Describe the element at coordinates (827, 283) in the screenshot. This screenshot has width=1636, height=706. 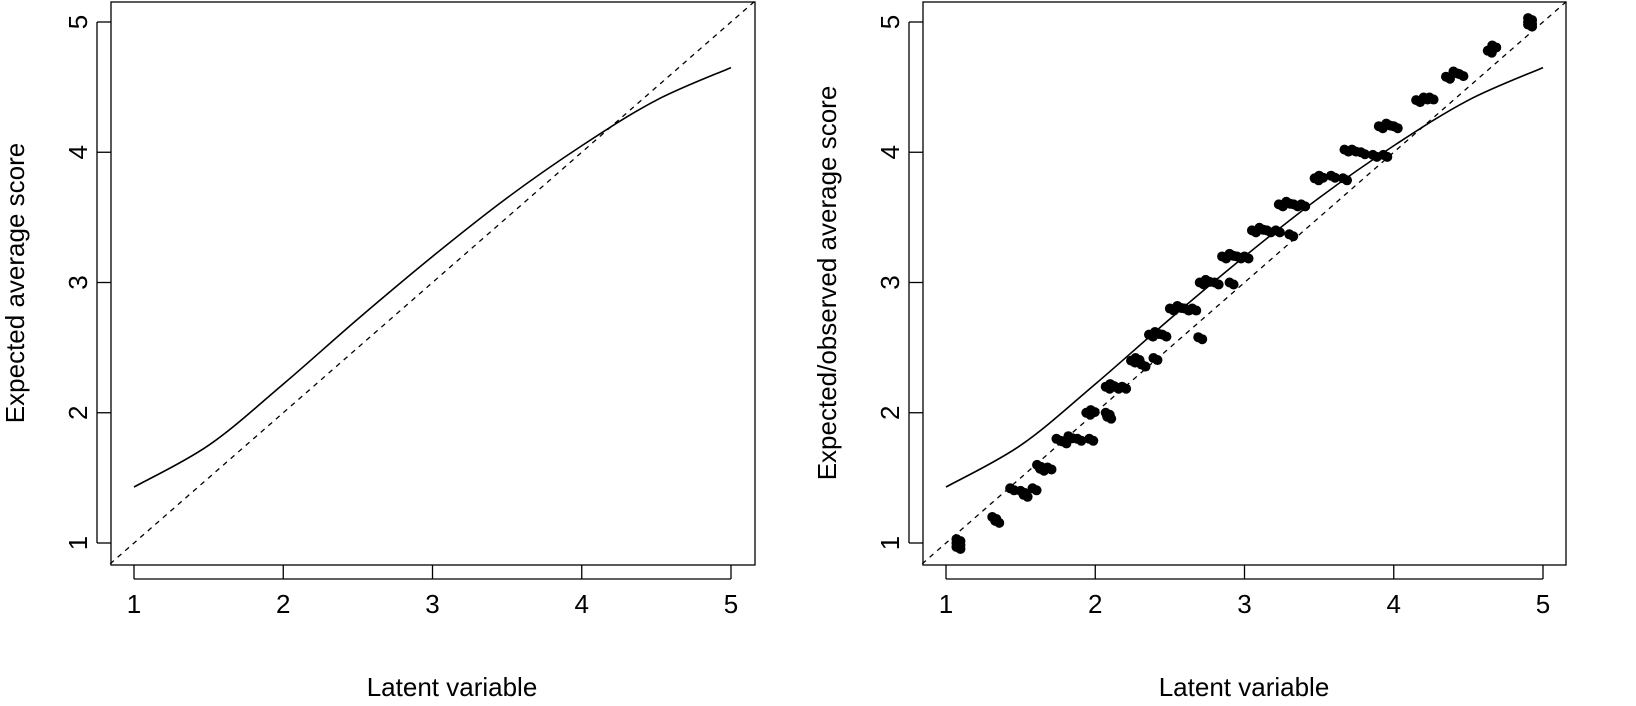
I see `right-y-axis-label: Expected/observed average score` at that location.